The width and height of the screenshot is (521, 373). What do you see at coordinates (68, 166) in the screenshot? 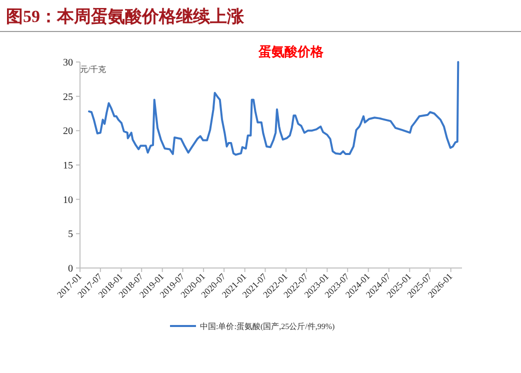
I see `y-tick-label: 15` at bounding box center [68, 166].